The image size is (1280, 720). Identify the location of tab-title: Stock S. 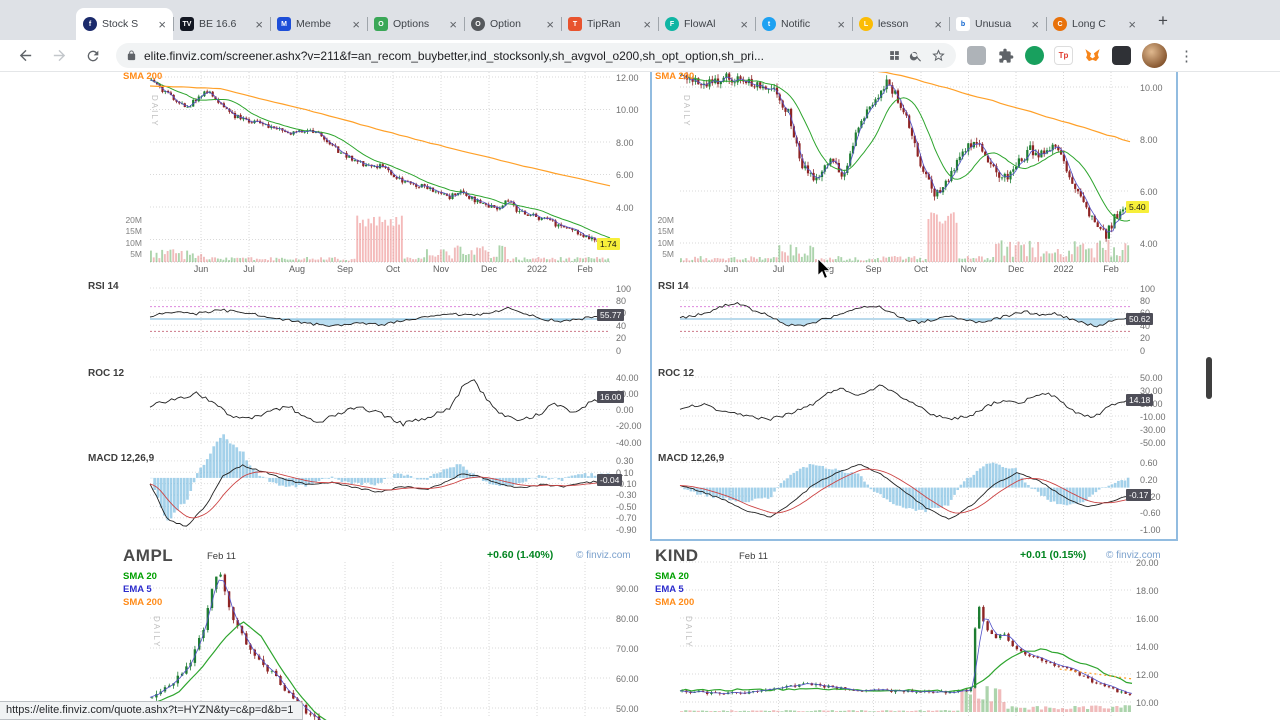
(120, 24).